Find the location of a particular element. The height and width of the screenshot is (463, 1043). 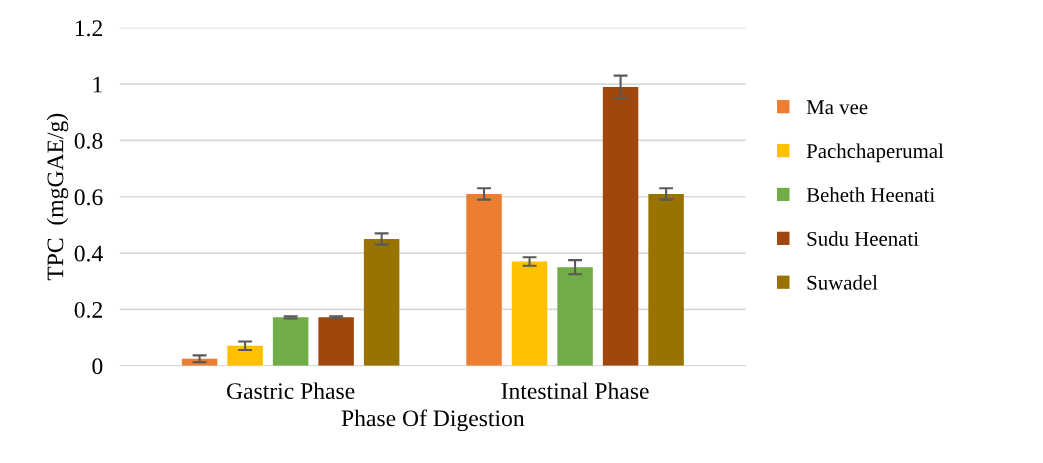

x-tick-label: Gastric Phase is located at coordinates (291, 391).